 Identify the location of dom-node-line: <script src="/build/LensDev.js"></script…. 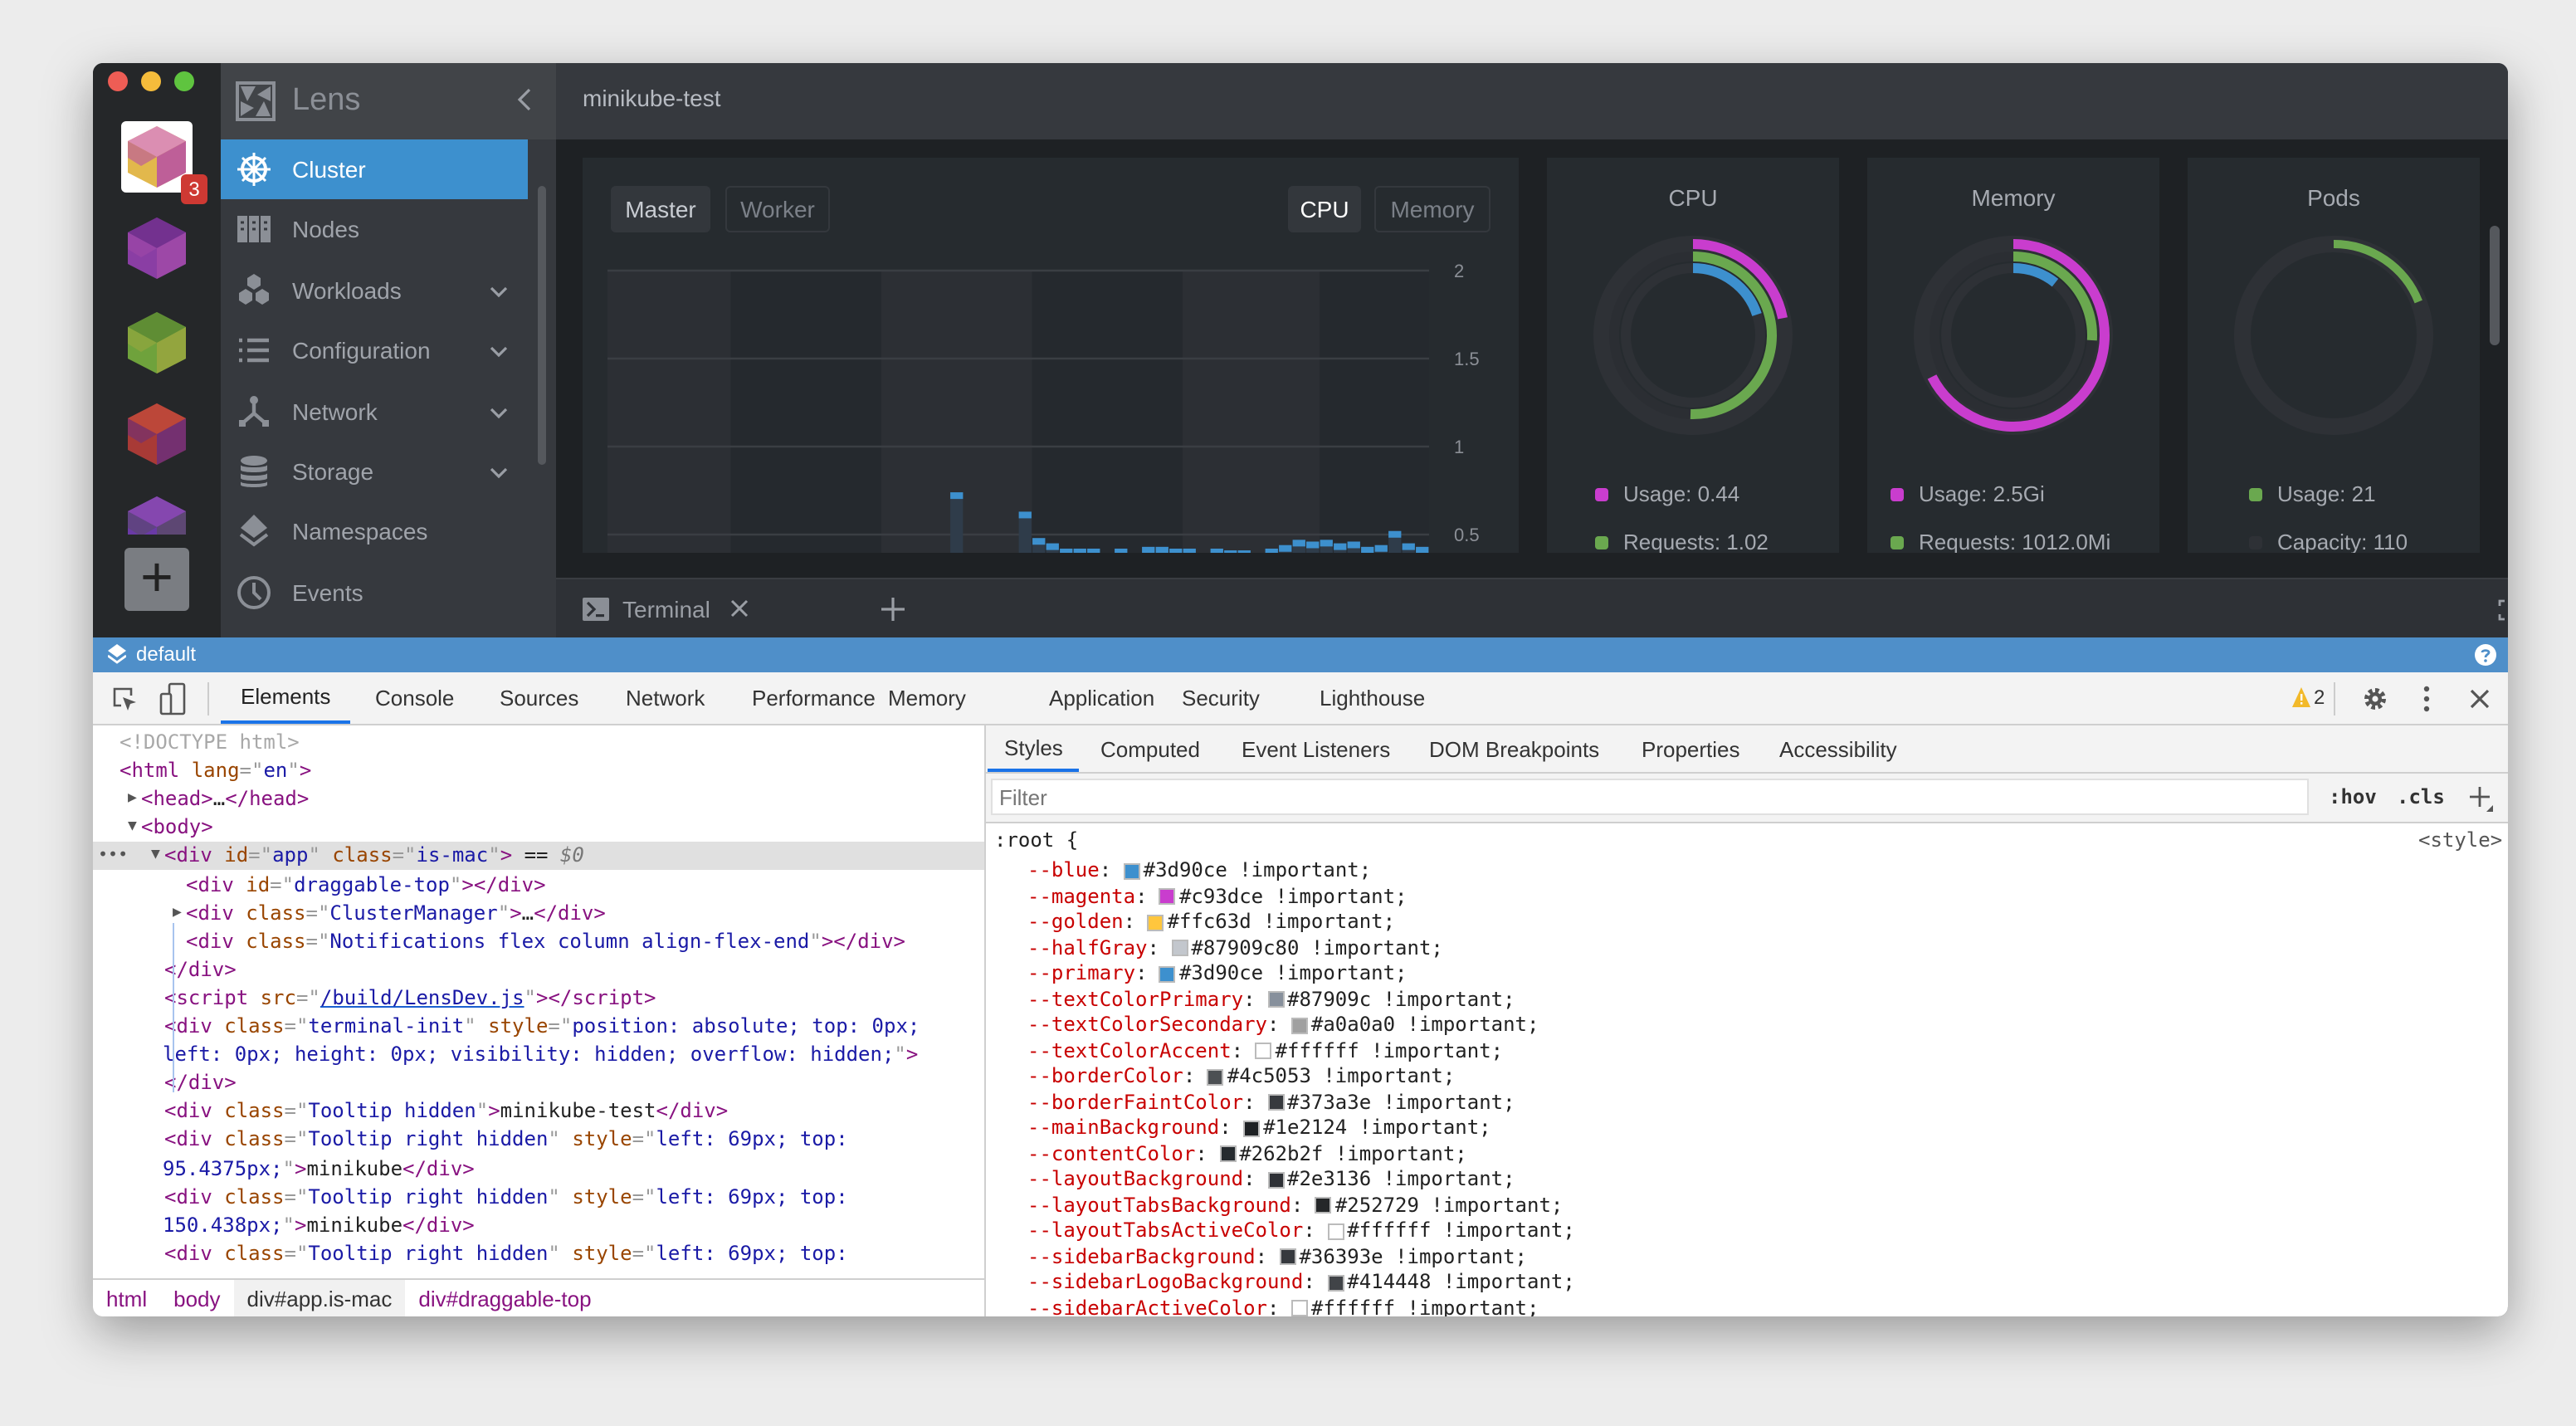
(538, 998).